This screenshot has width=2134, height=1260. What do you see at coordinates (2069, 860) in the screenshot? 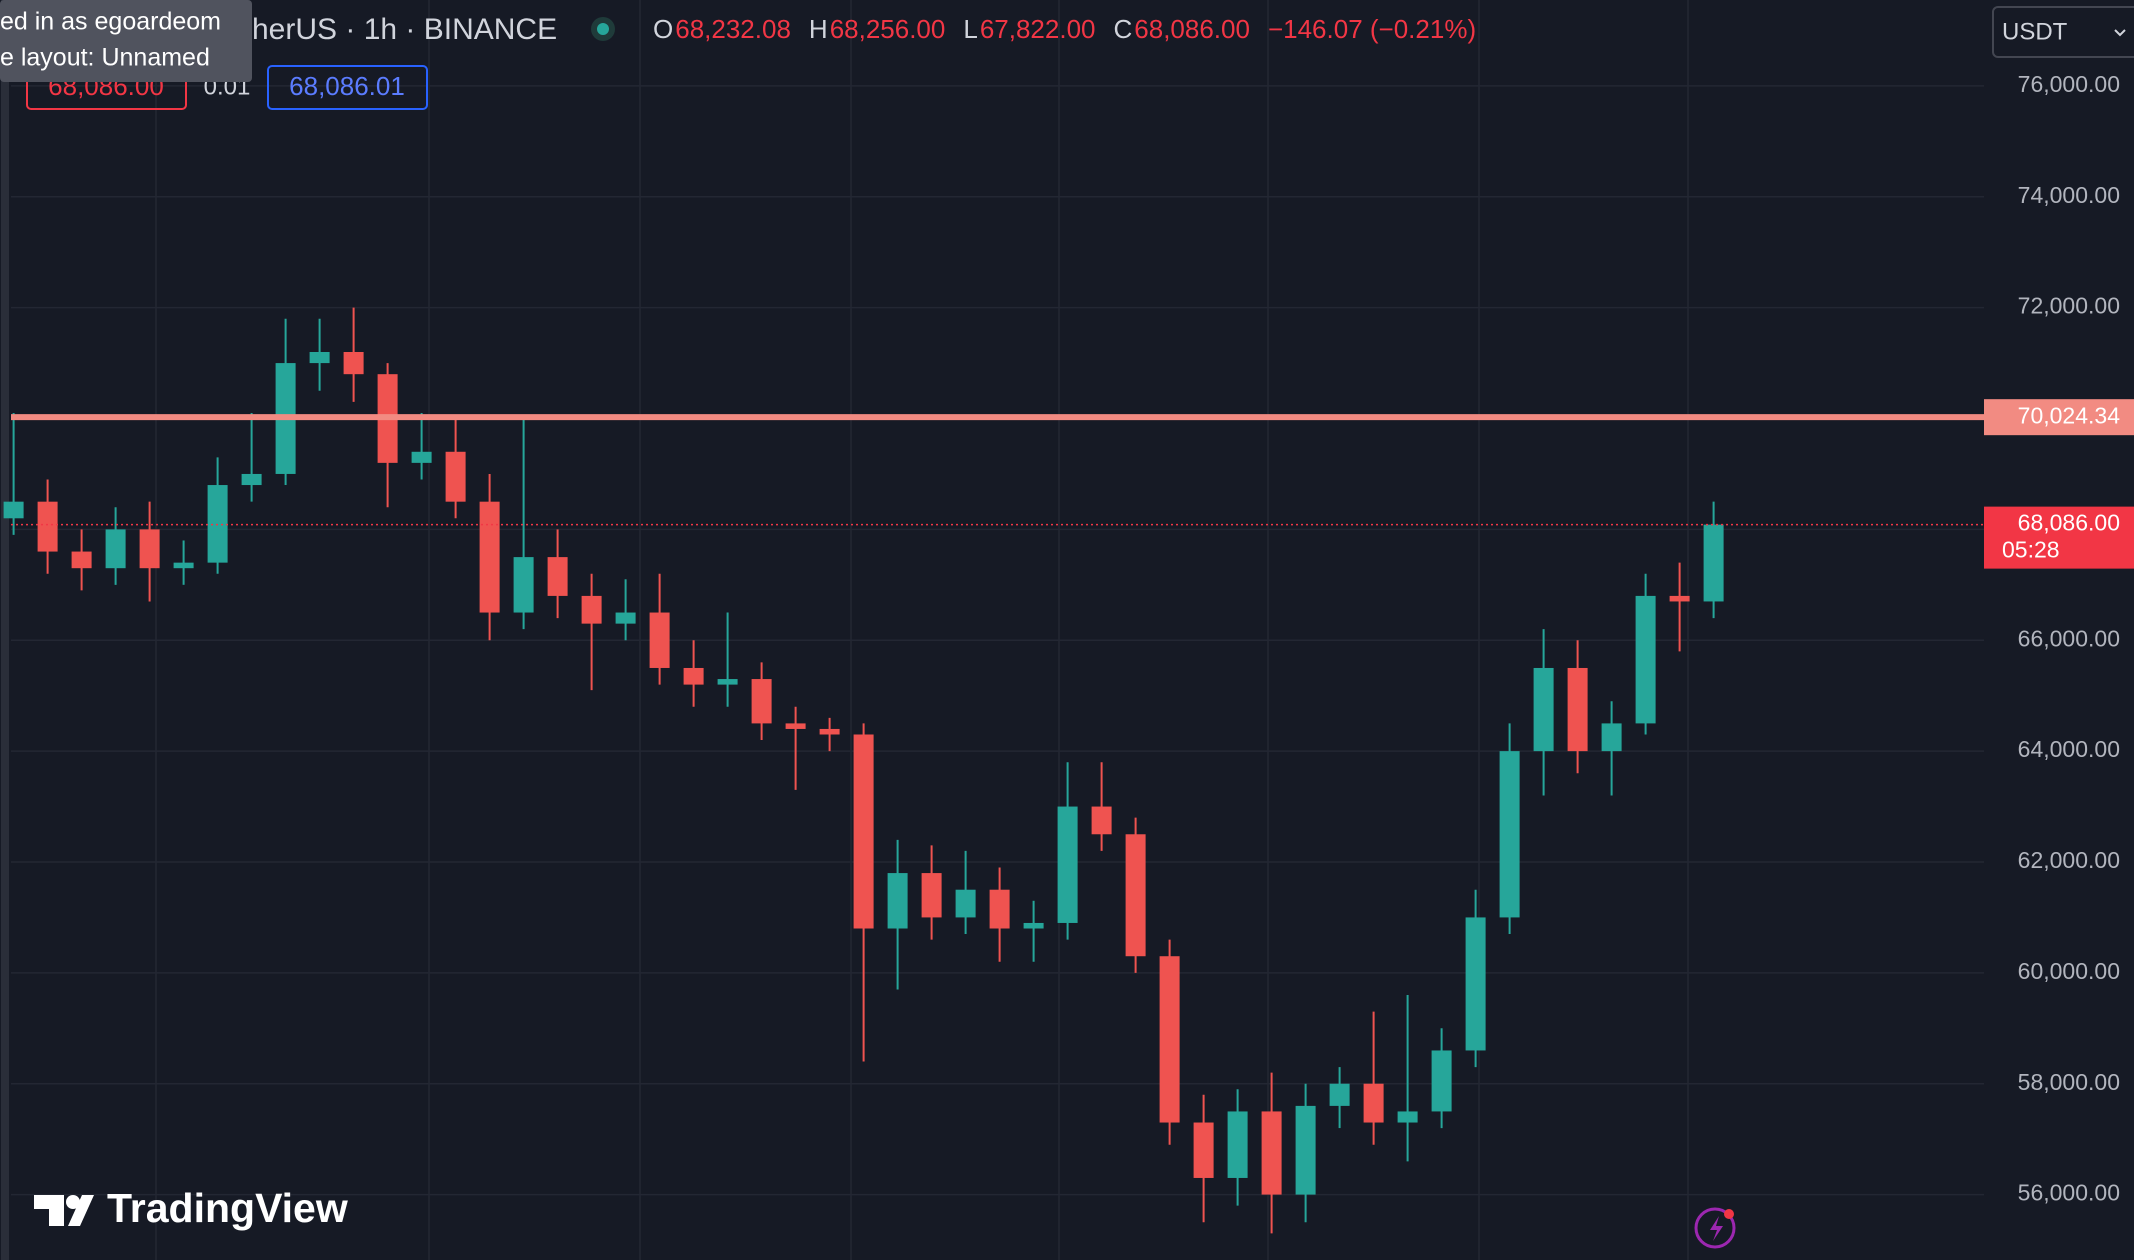
I see `y-tick-label: 62,000.00` at bounding box center [2069, 860].